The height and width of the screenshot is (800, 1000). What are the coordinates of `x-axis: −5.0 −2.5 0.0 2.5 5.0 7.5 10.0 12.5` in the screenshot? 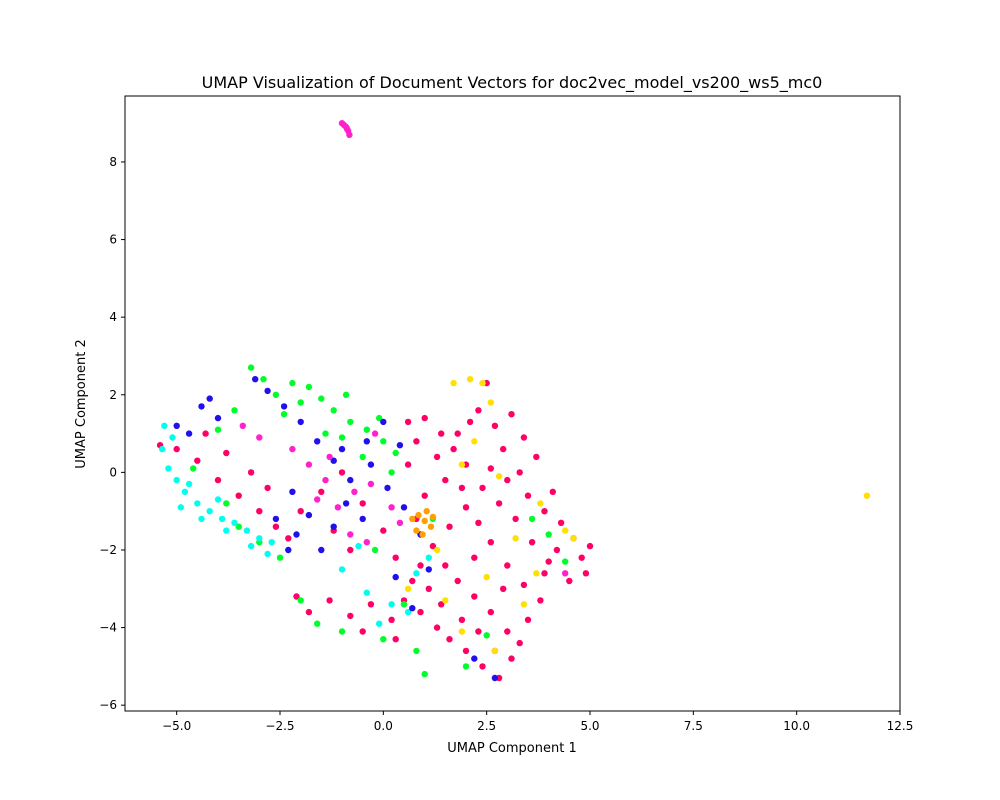 It's located at (537, 722).